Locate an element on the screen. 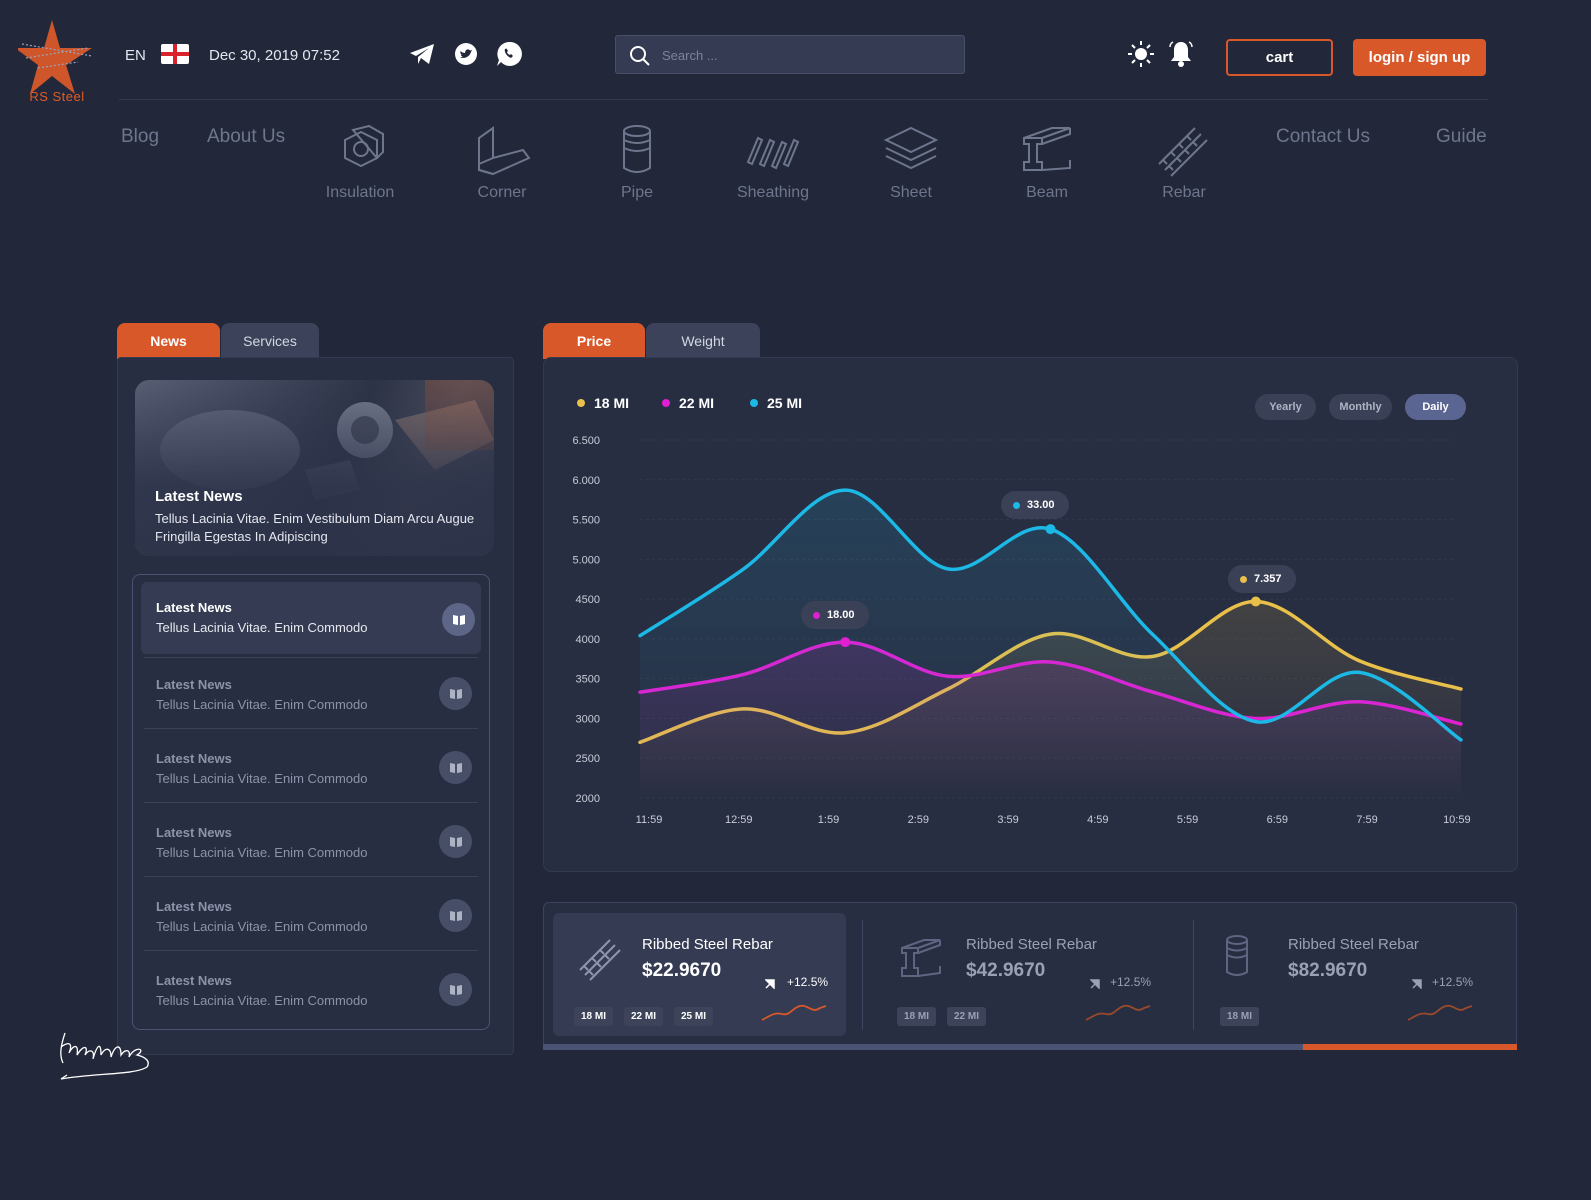  notification-bell-icon is located at coordinates (1181, 54).